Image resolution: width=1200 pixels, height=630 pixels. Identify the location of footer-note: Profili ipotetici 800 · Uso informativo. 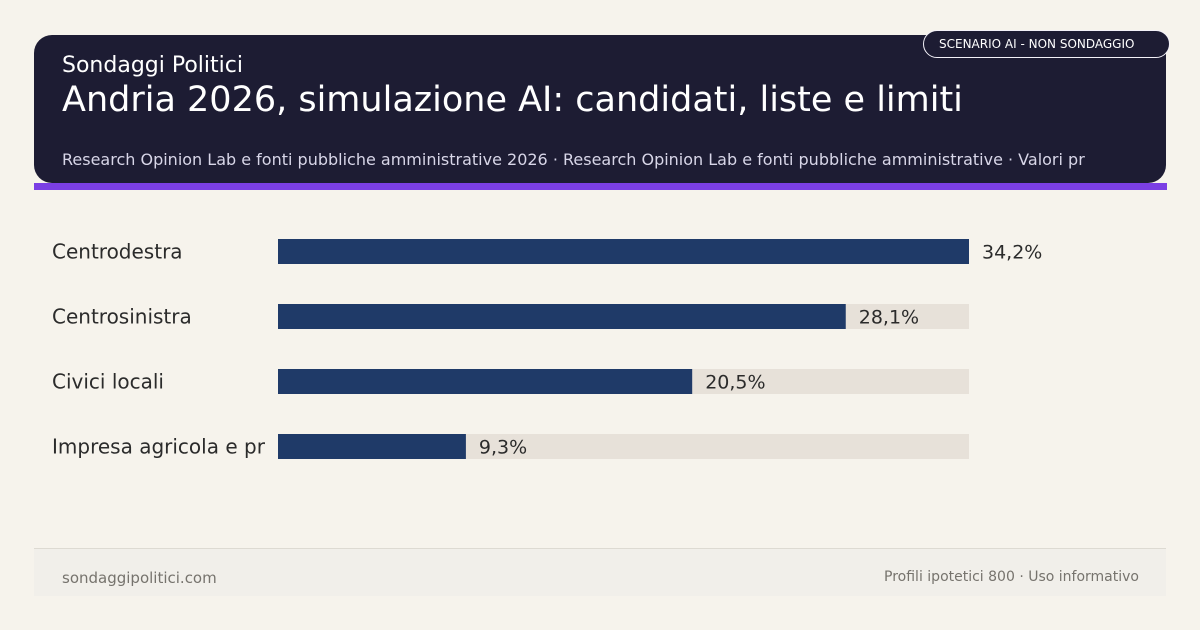
(1011, 577).